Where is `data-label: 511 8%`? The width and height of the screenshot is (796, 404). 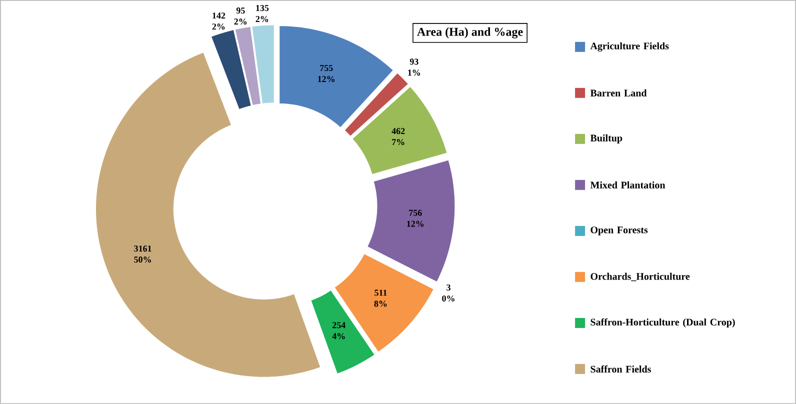
data-label: 511 8% is located at coordinates (380, 298).